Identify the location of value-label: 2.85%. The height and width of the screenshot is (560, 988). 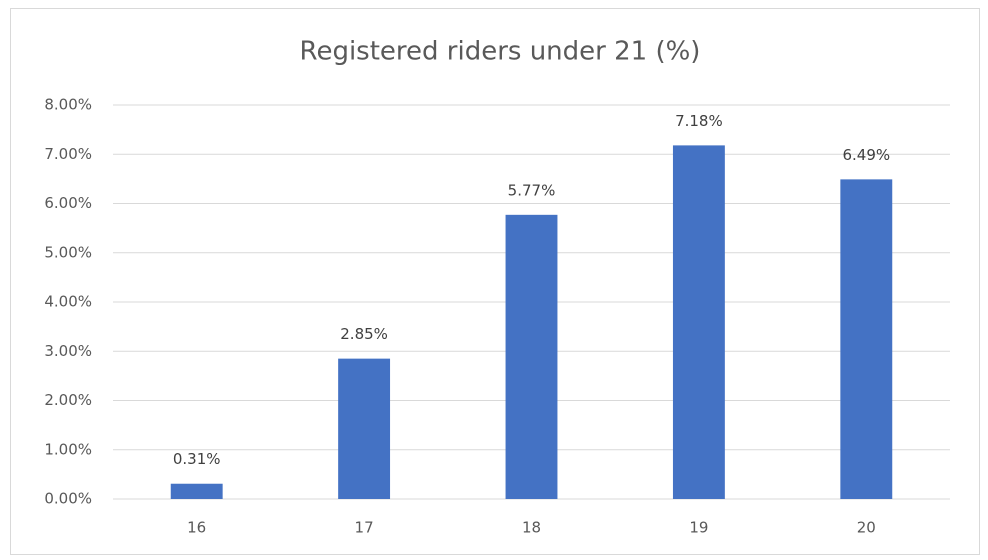
(364, 334).